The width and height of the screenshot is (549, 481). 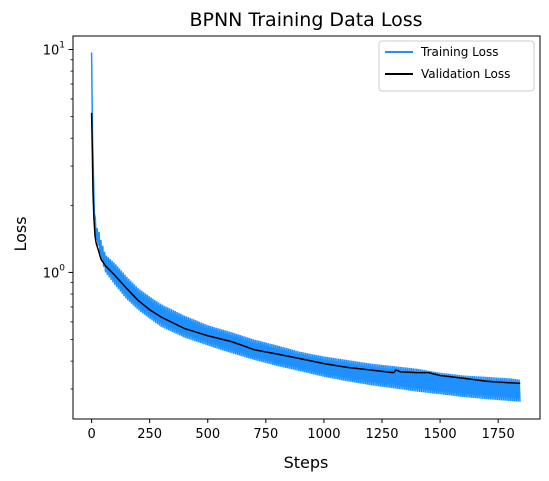 What do you see at coordinates (265, 434) in the screenshot?
I see `x-tick-label: 750` at bounding box center [265, 434].